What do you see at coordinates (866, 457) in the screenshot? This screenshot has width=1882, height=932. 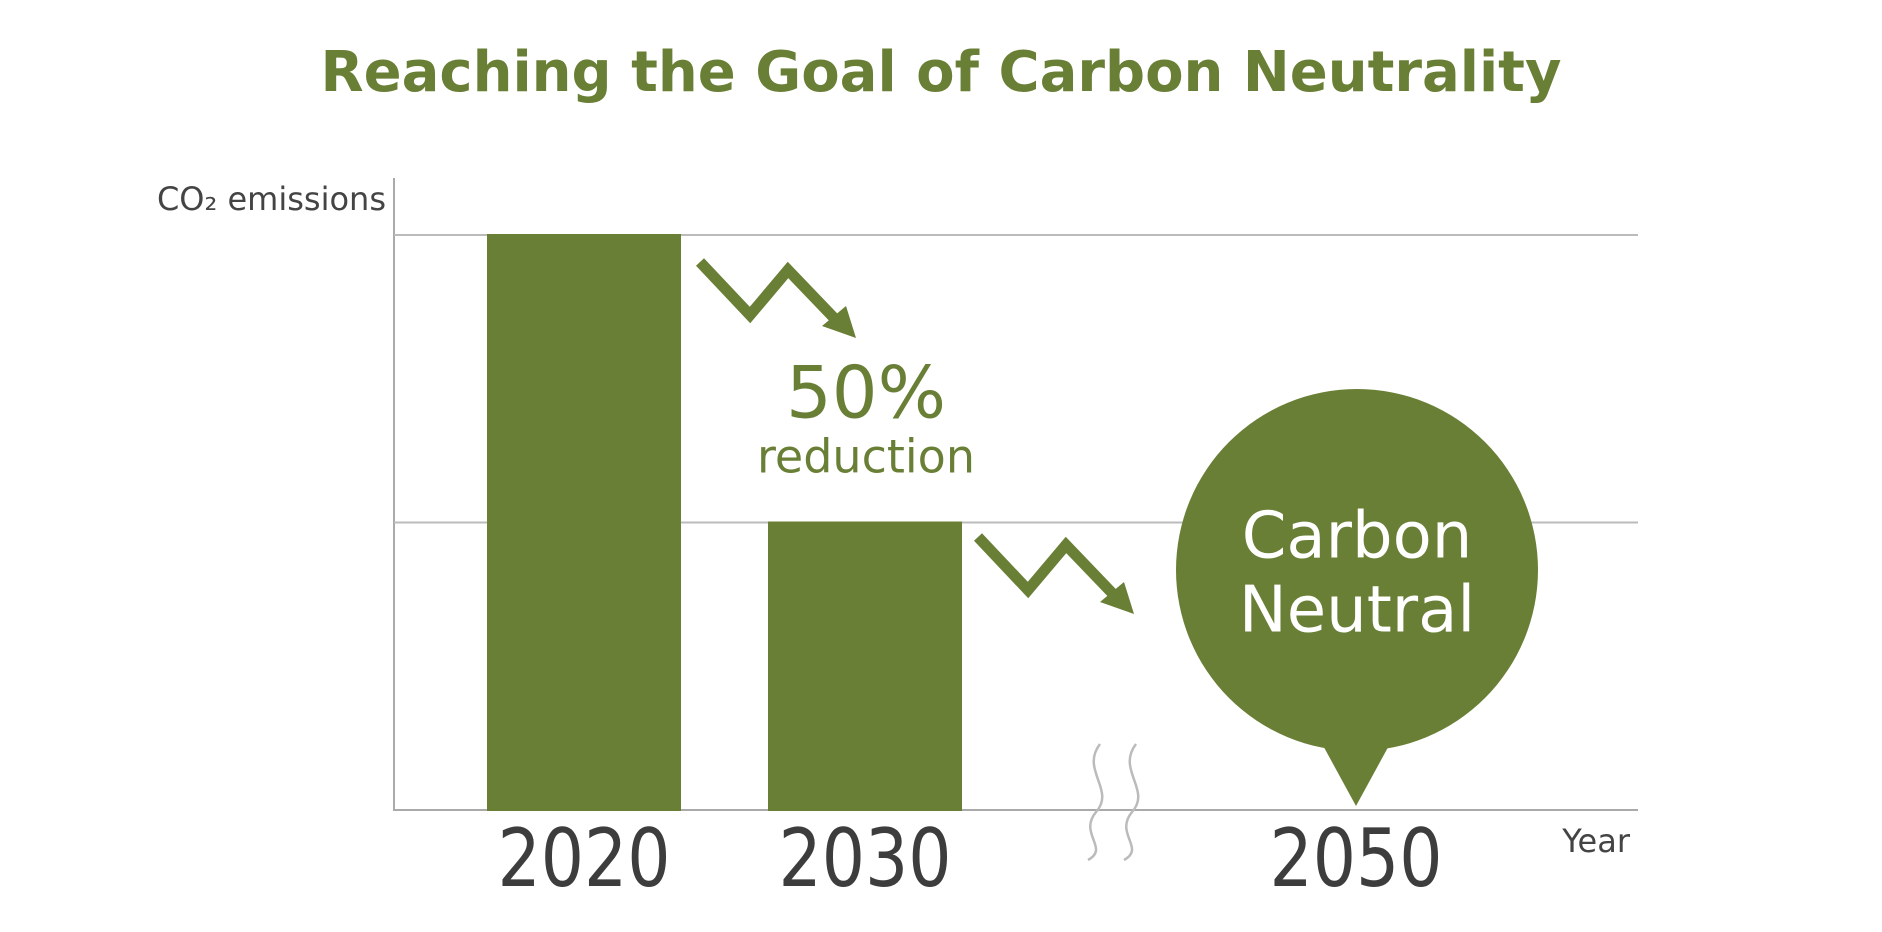 I see `annotation-text: reduction` at bounding box center [866, 457].